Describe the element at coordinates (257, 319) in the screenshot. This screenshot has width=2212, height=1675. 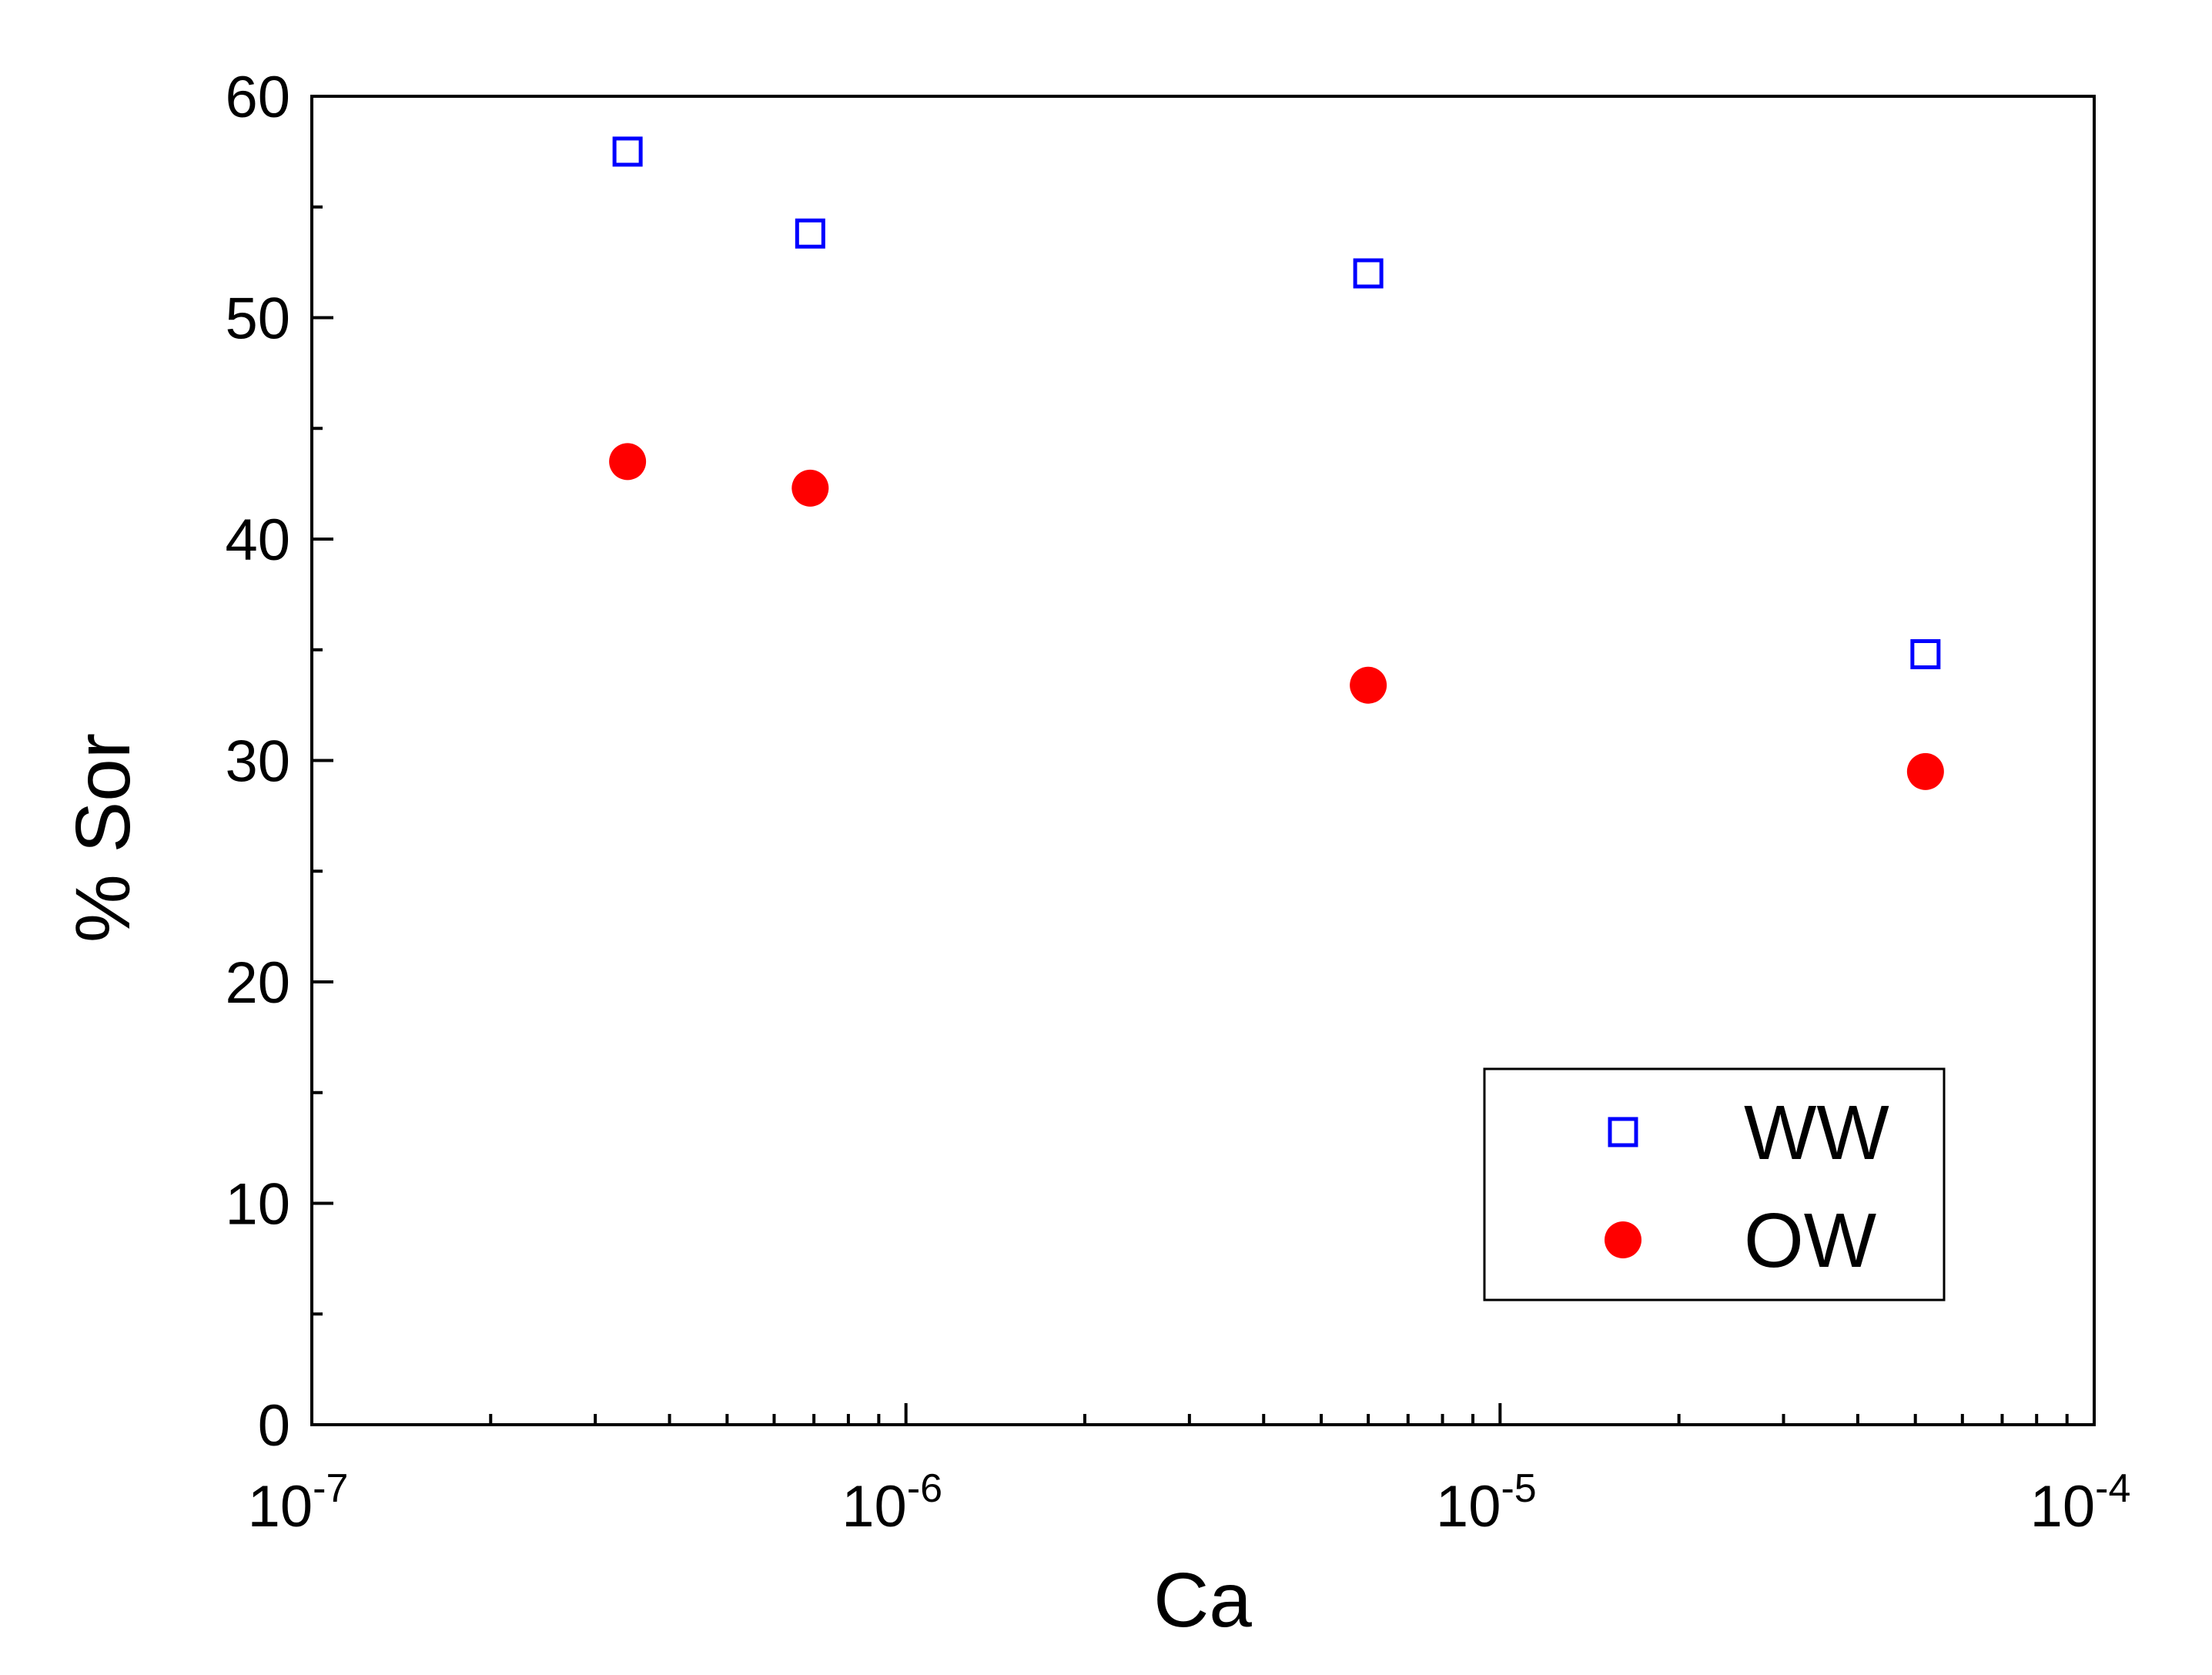
I see `y-tick-label: 50` at that location.